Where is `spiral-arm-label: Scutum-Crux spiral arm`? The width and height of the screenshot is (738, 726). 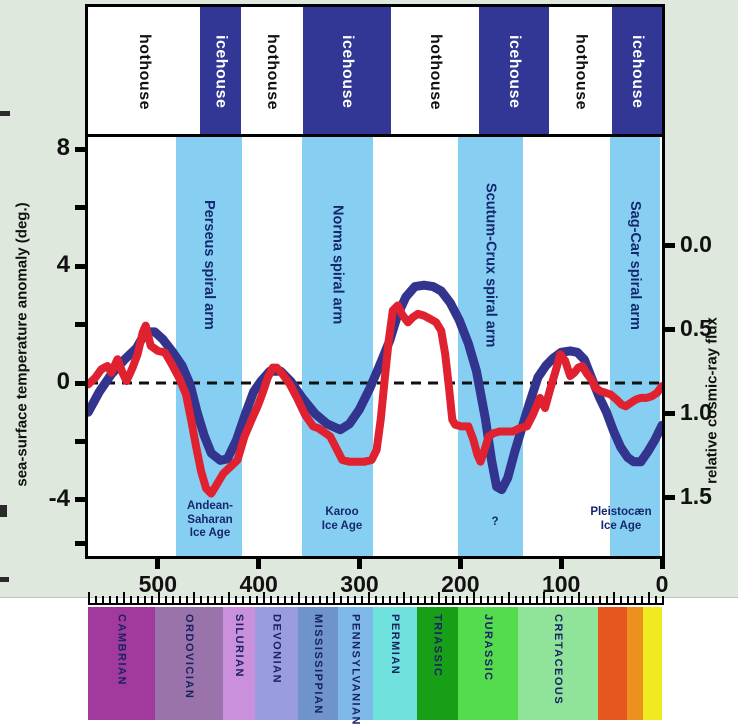 spiral-arm-label: Scutum-Crux spiral arm is located at coordinates (490, 265).